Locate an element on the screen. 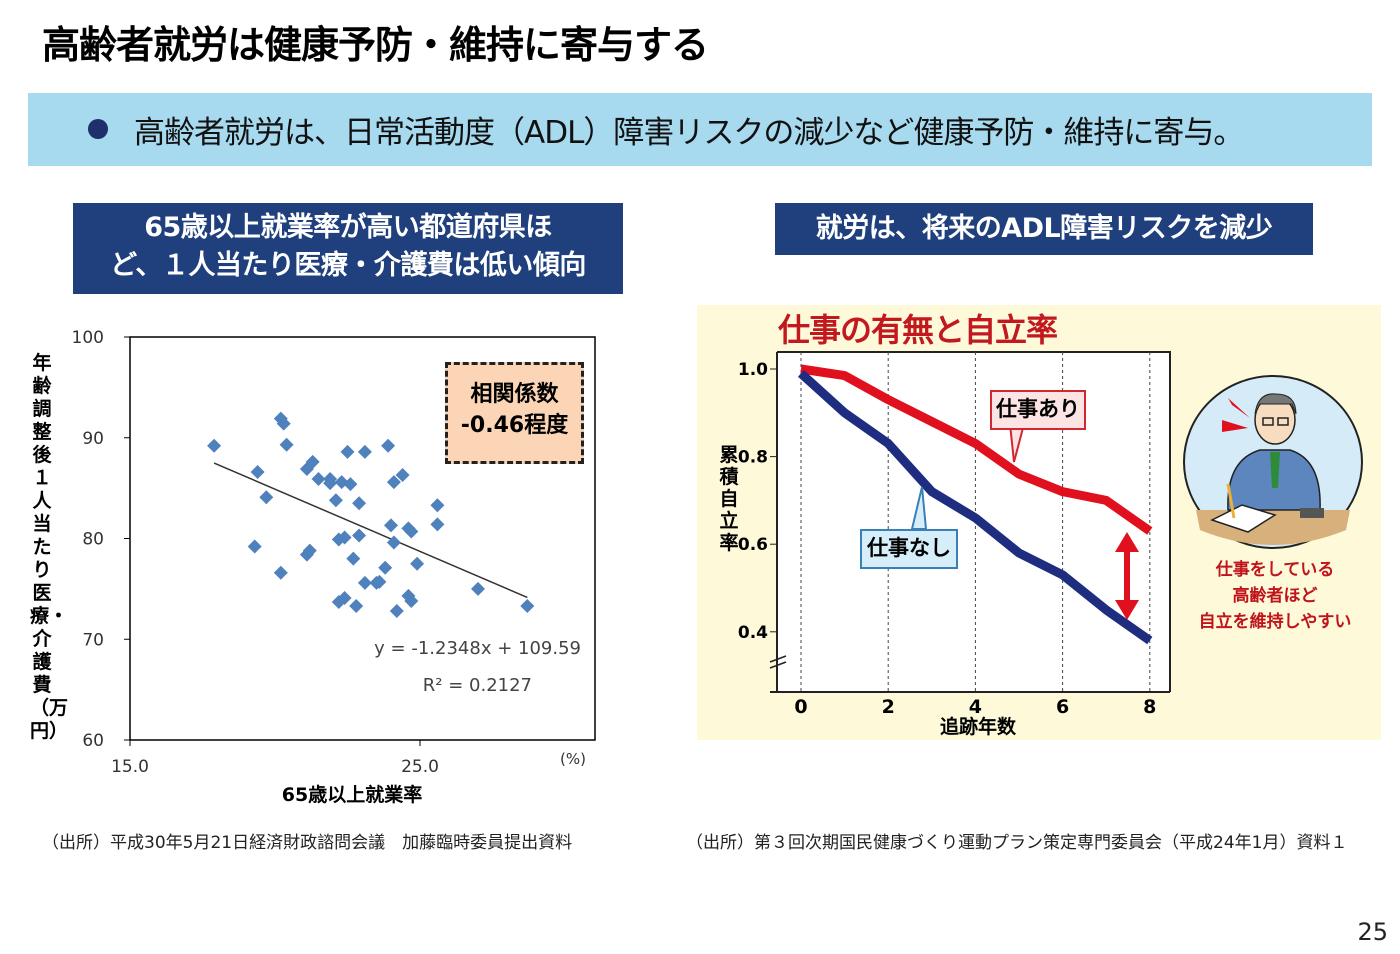 The height and width of the screenshot is (954, 1400). line-y-axis-label: 累積自立率 is located at coordinates (729, 499).